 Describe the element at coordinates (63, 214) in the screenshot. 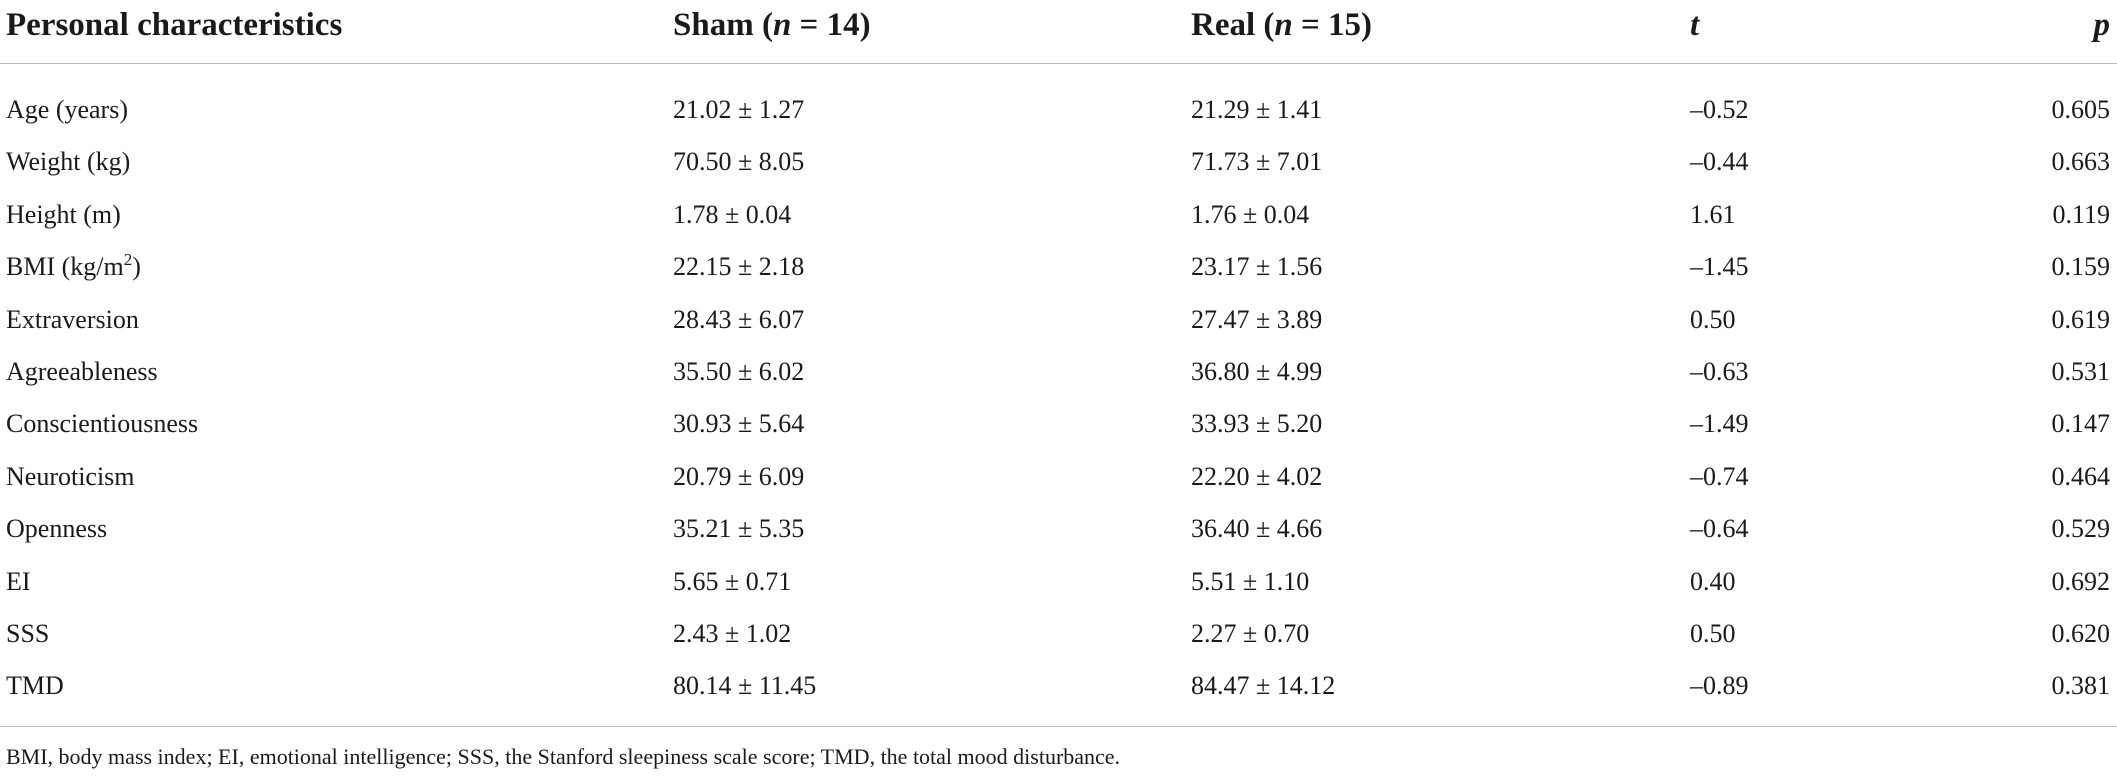

I see `row-name: Height (m)` at that location.